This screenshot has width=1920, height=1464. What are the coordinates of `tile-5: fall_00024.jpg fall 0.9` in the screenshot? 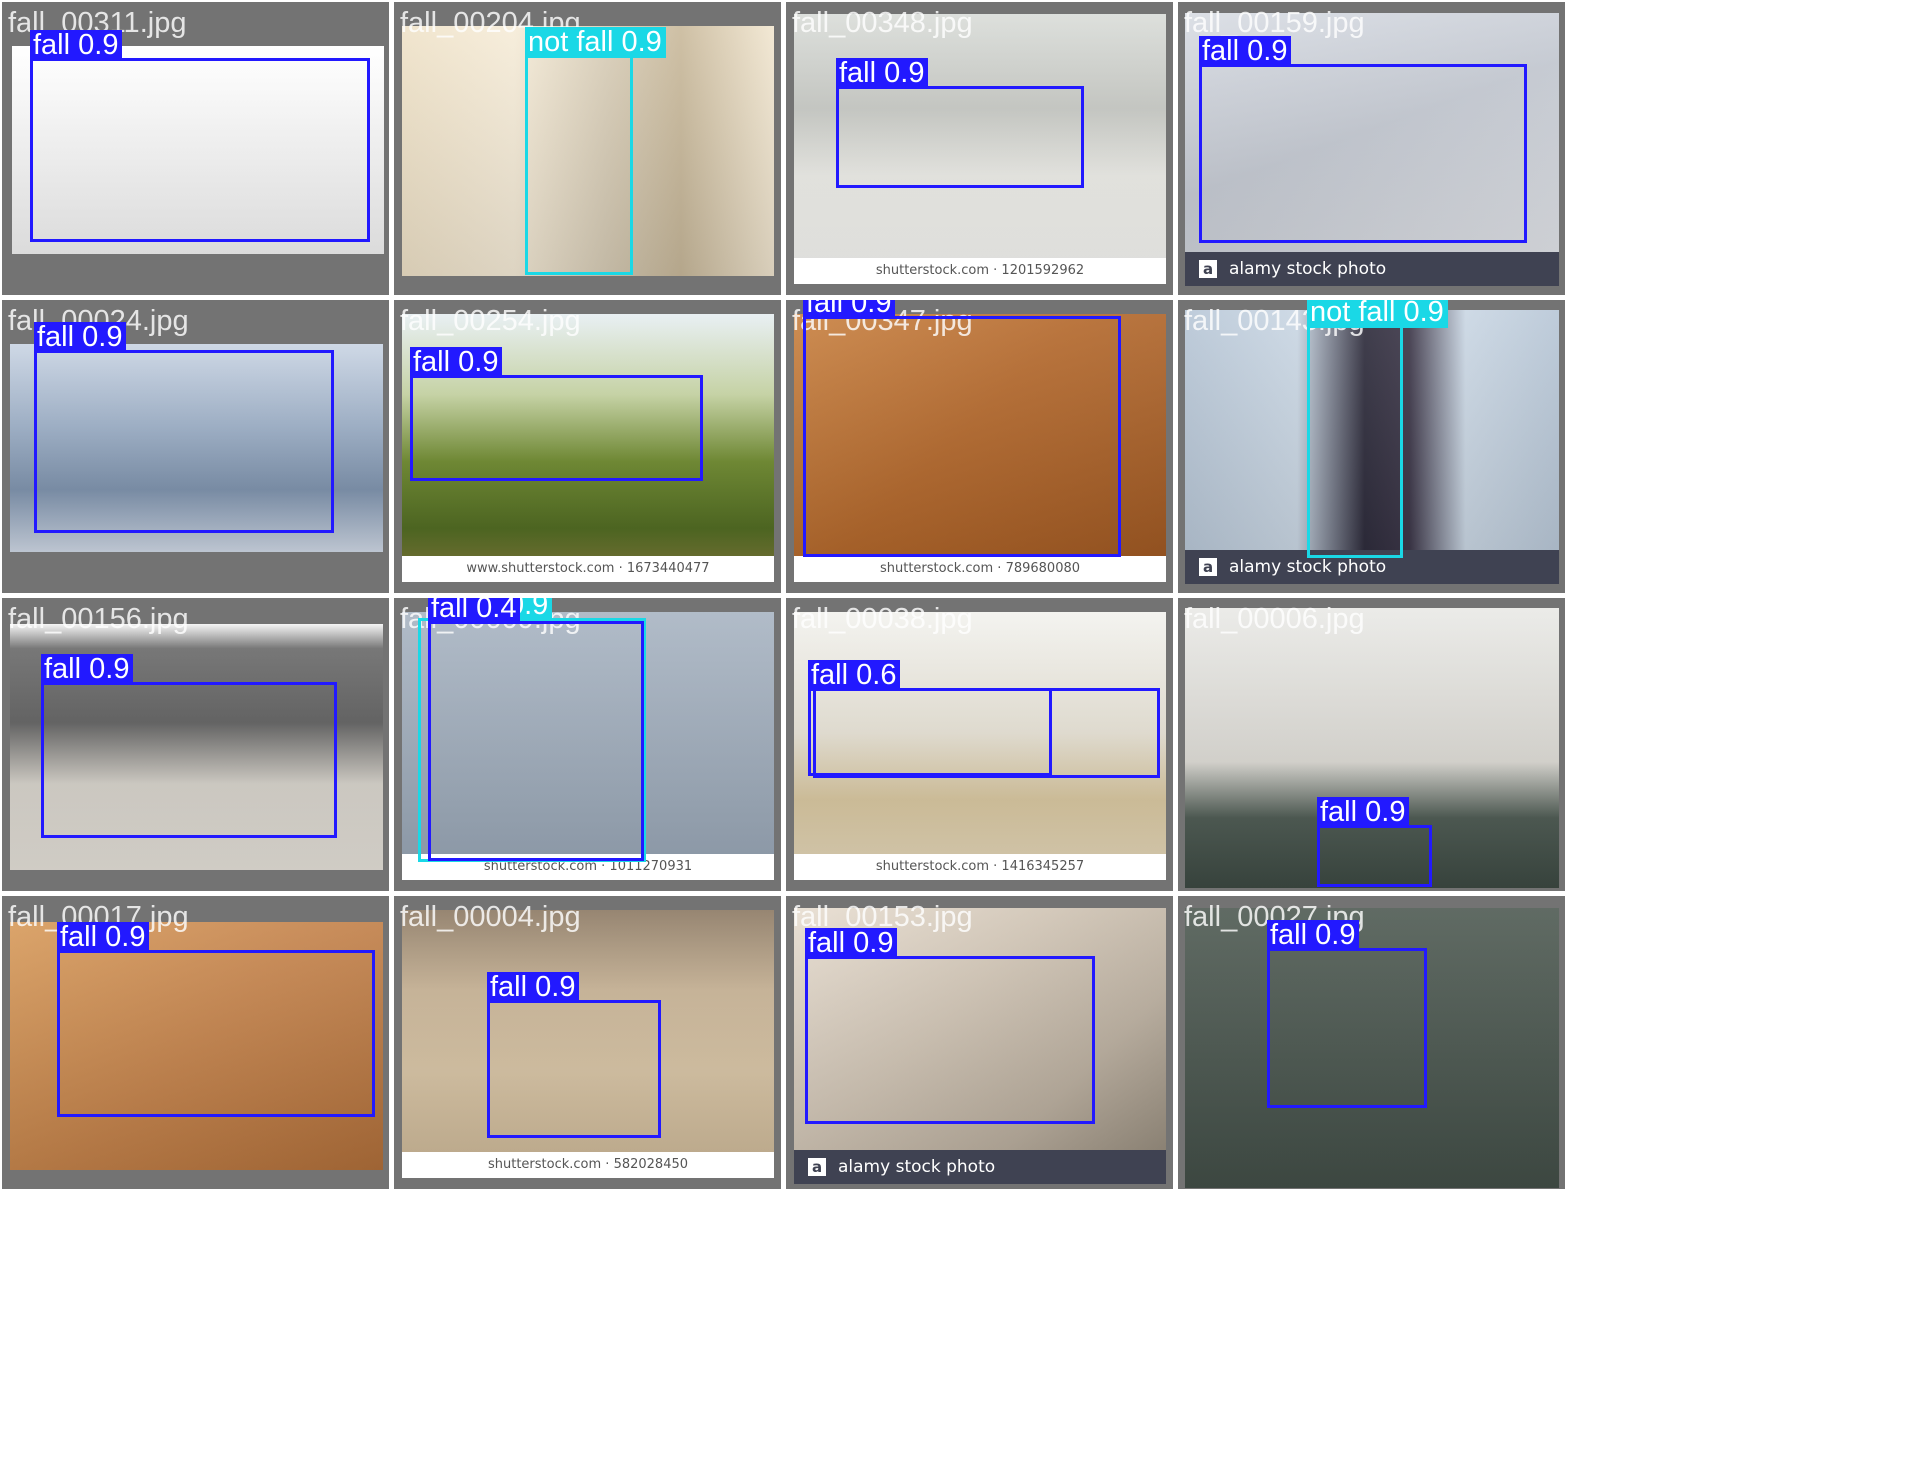 It's located at (195, 446).